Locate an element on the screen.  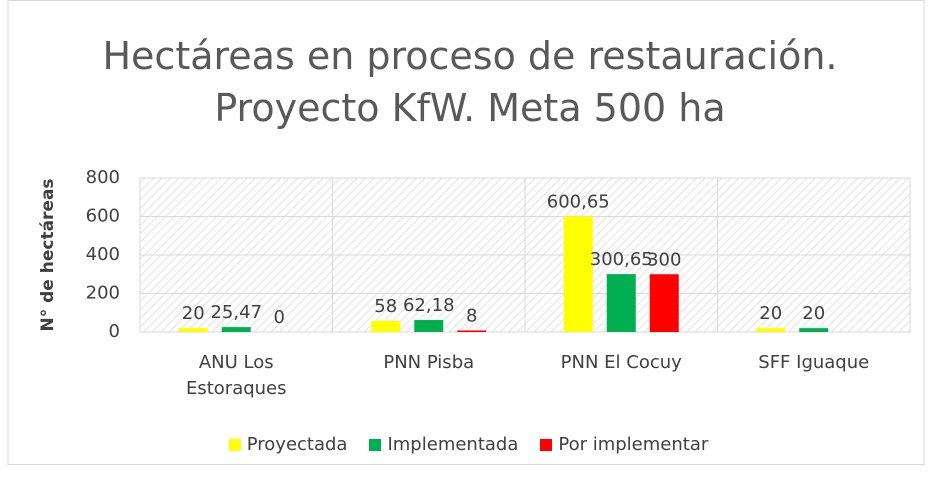
x-tick-label: SFF Iguaque is located at coordinates (814, 362).